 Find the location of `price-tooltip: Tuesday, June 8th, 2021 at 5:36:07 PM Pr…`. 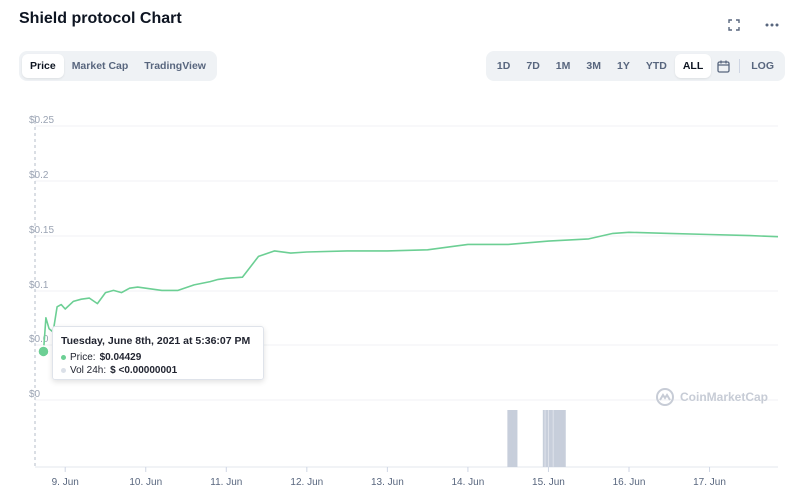

price-tooltip: Tuesday, June 8th, 2021 at 5:36:07 PM Pr… is located at coordinates (158, 353).